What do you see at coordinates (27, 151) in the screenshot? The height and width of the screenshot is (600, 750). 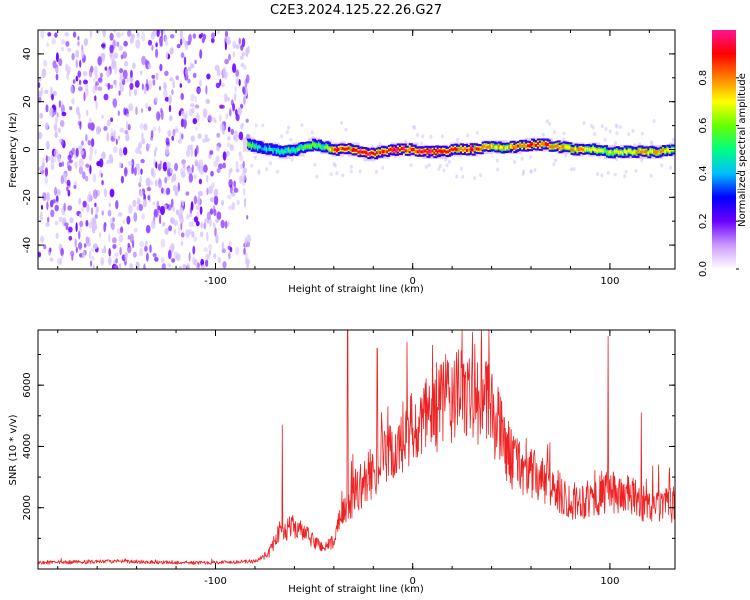 I see `spectrogram-y-tick-labels: -40 -20 0 20 40` at bounding box center [27, 151].